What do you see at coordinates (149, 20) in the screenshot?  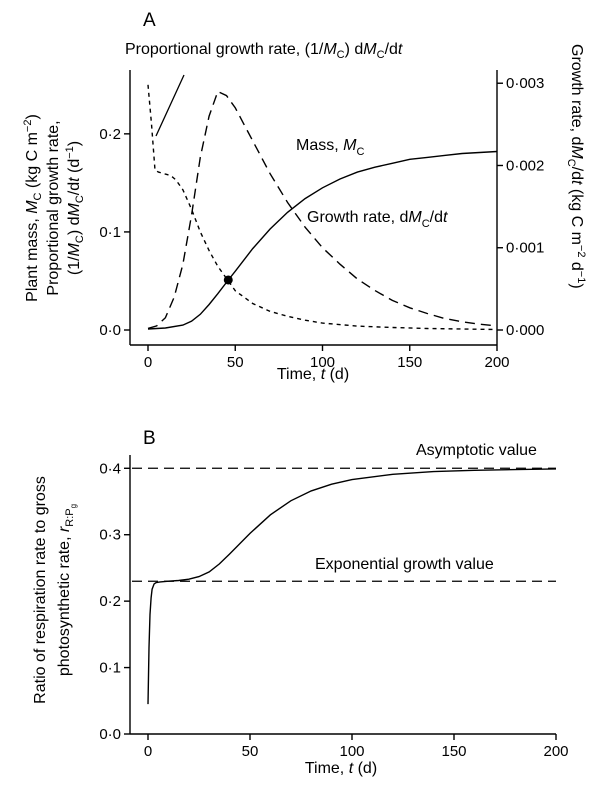 I see `panel-a-letter: A` at bounding box center [149, 20].